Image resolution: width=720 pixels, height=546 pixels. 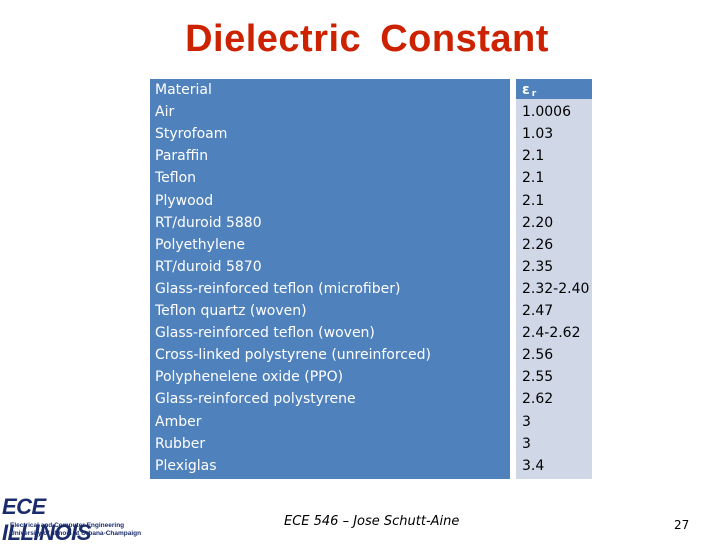 I want to click on er-value-cell: 2.32-2.40, so click(x=556, y=289).